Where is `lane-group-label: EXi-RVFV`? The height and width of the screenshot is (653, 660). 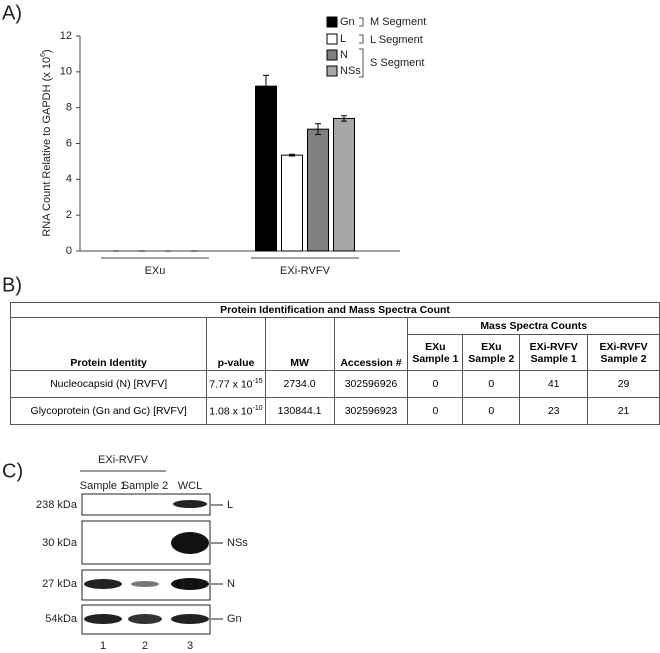
lane-group-label: EXi-RVFV is located at coordinates (123, 460).